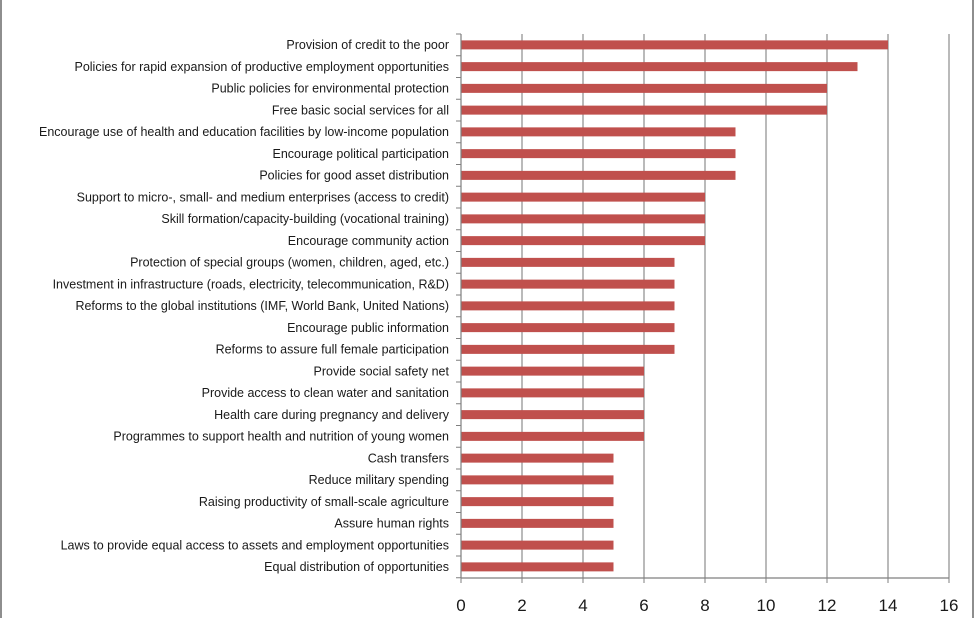  Describe the element at coordinates (391, 524) in the screenshot. I see `category-label-22: Assure human rights` at that location.